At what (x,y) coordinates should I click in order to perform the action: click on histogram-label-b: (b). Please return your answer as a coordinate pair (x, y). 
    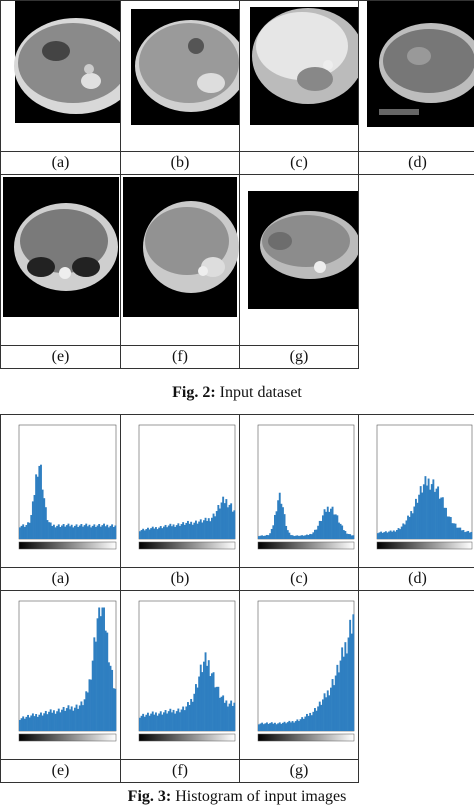
    Looking at the image, I should click on (180, 579).